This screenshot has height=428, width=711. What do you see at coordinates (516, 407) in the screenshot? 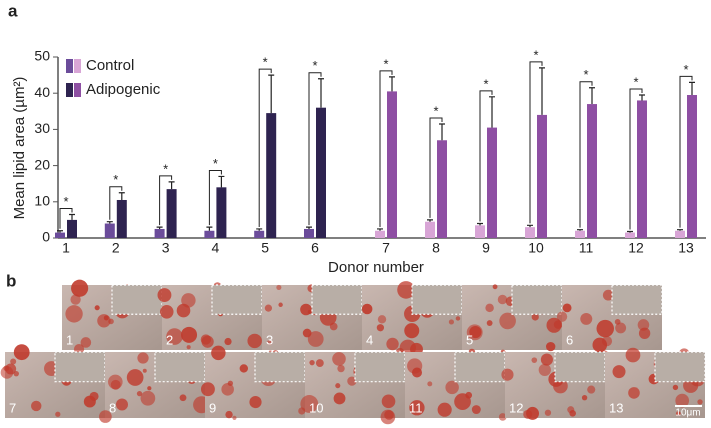
I see `tile-label: 12` at bounding box center [516, 407].